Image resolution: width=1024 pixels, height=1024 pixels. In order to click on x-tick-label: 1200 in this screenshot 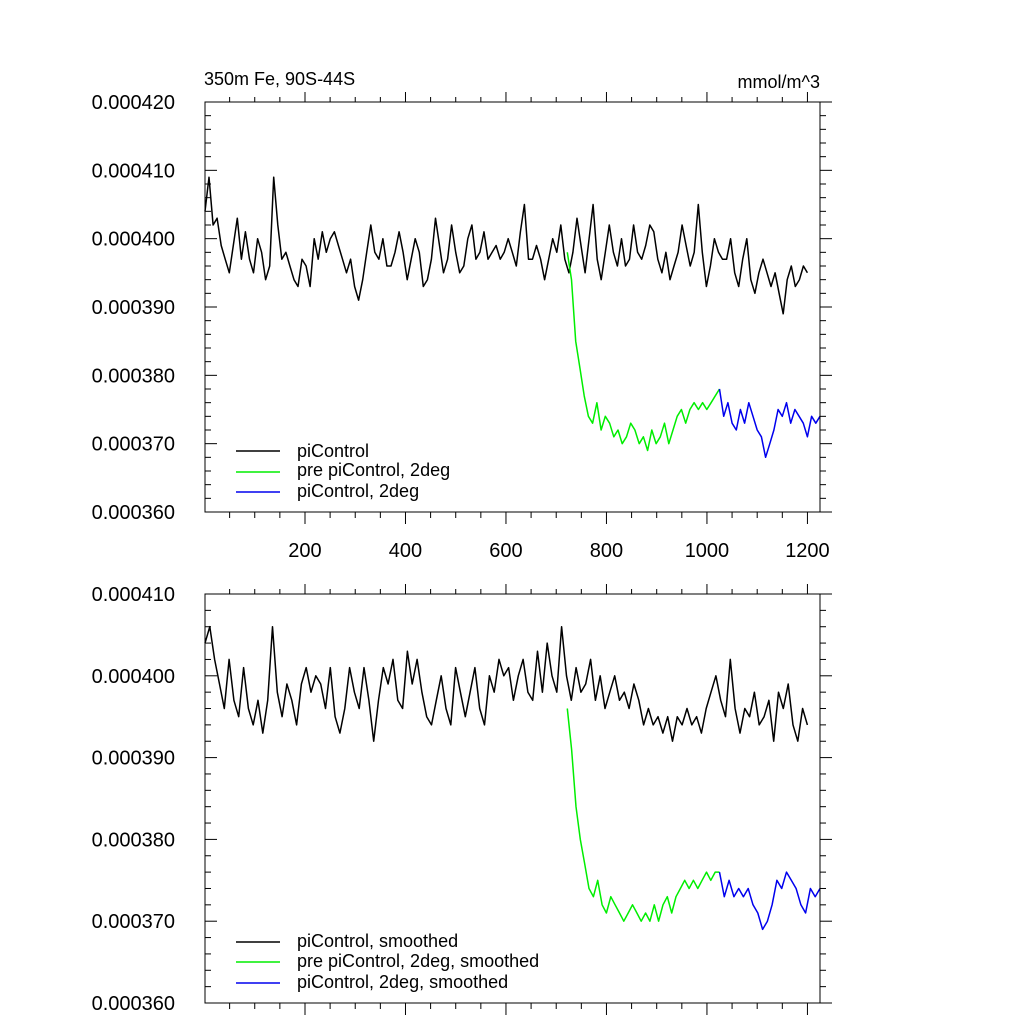, I will do `click(807, 551)`.